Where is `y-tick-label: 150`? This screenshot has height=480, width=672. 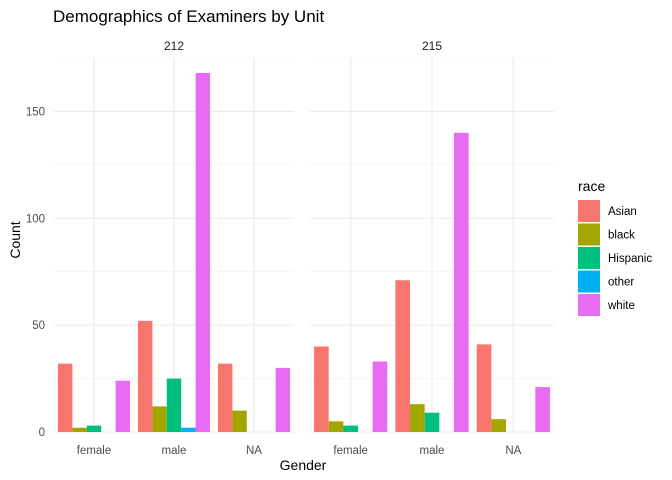 y-tick-label: 150 is located at coordinates (35, 112).